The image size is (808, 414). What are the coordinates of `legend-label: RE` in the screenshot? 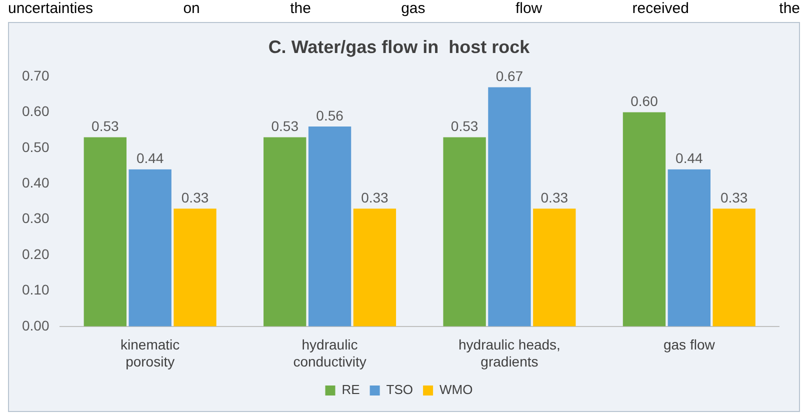 It's located at (351, 390).